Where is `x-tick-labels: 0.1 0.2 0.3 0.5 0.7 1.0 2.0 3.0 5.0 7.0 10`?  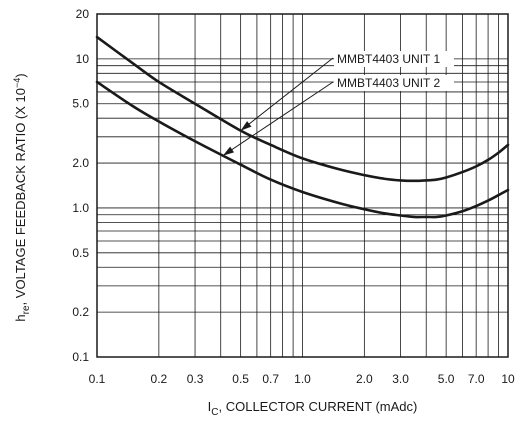
x-tick-labels: 0.1 0.2 0.3 0.5 0.7 1.0 2.0 3.0 5.0 7.0 10 is located at coordinates (302, 379).